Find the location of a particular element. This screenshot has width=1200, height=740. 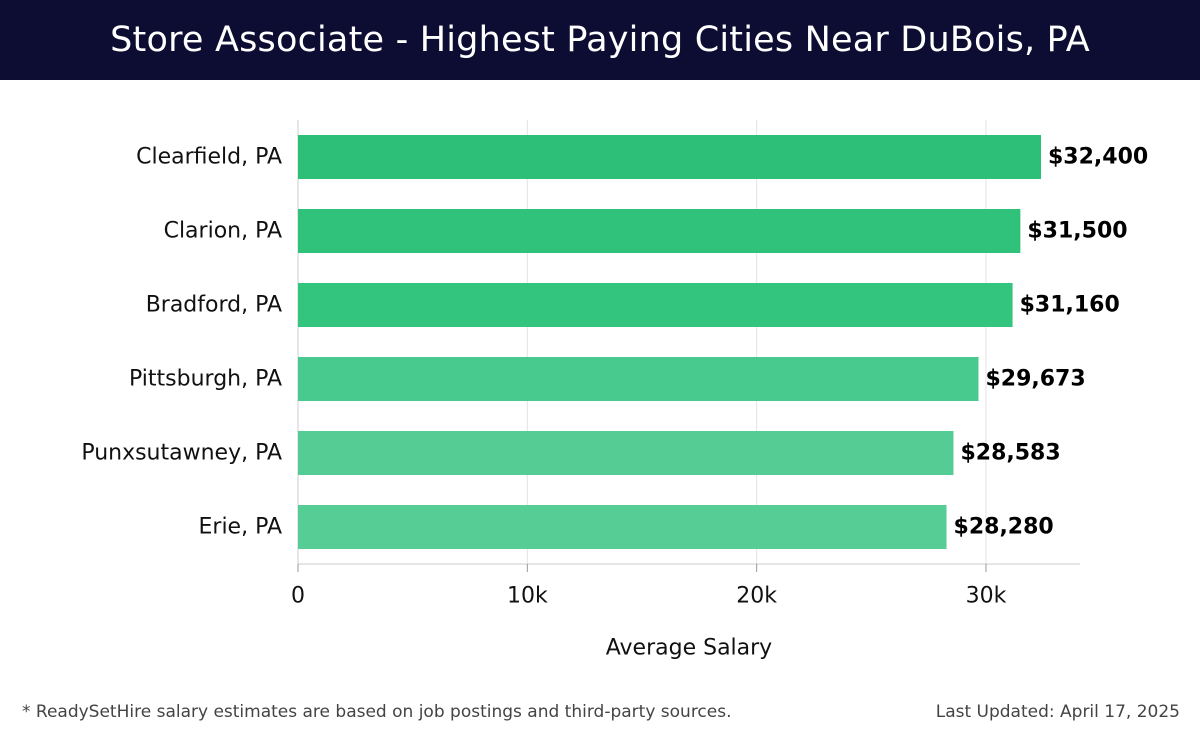

x-tick-label: 20k is located at coordinates (756, 596).